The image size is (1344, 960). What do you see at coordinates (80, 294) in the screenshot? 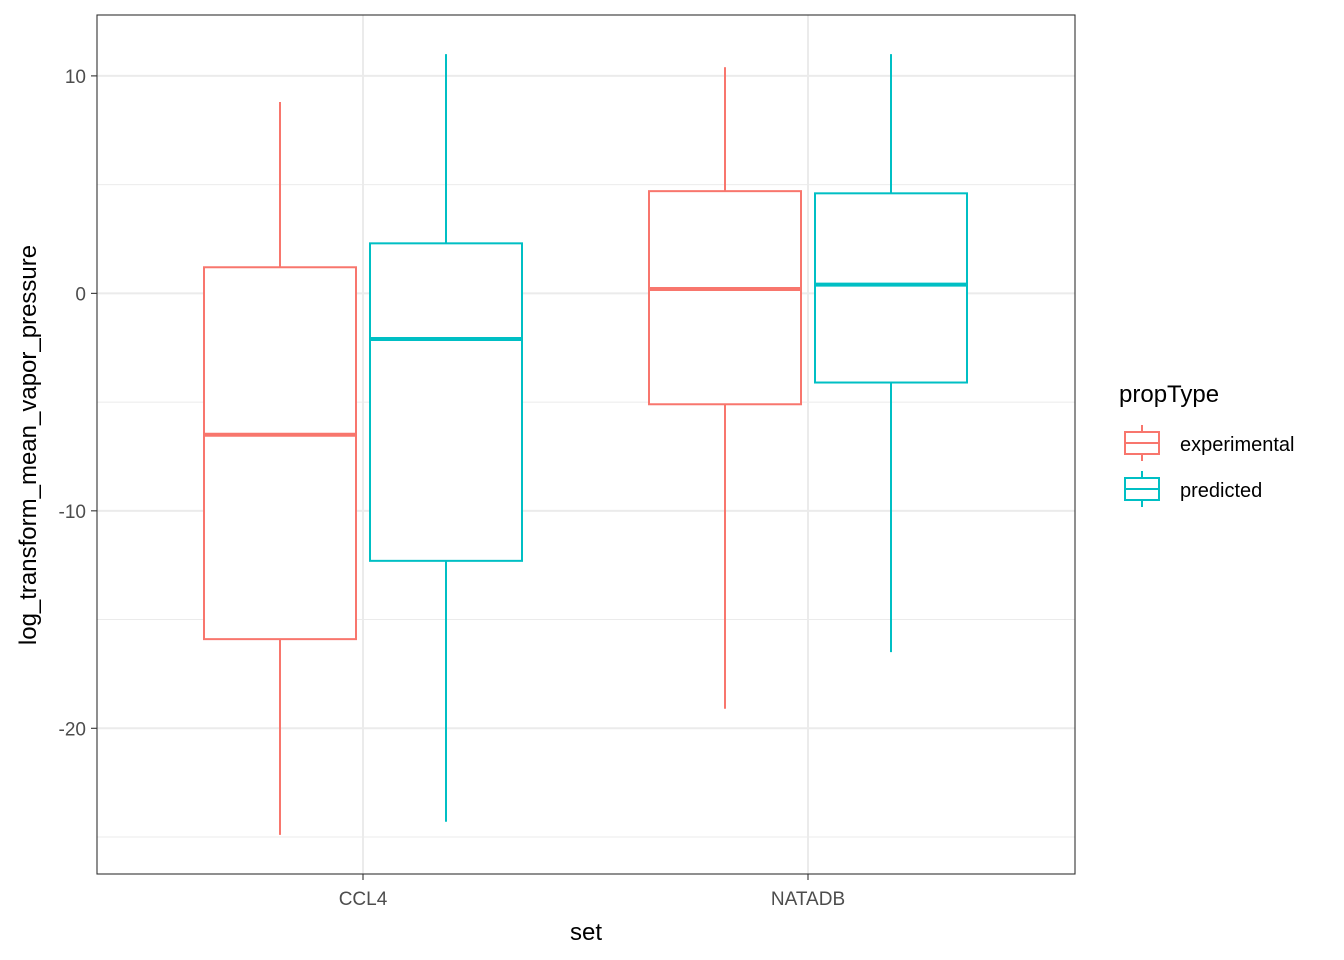
I see `y-tick-label: 0` at bounding box center [80, 294].